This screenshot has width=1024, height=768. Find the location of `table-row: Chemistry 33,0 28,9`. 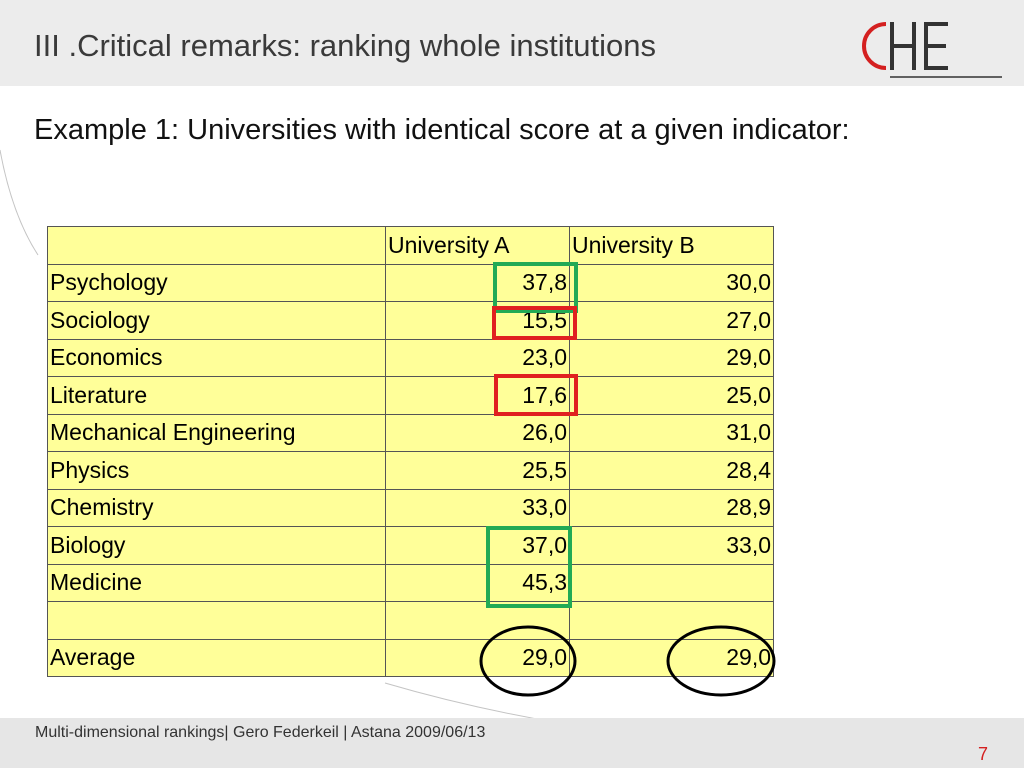

table-row: Chemistry 33,0 28,9 is located at coordinates (410, 507).